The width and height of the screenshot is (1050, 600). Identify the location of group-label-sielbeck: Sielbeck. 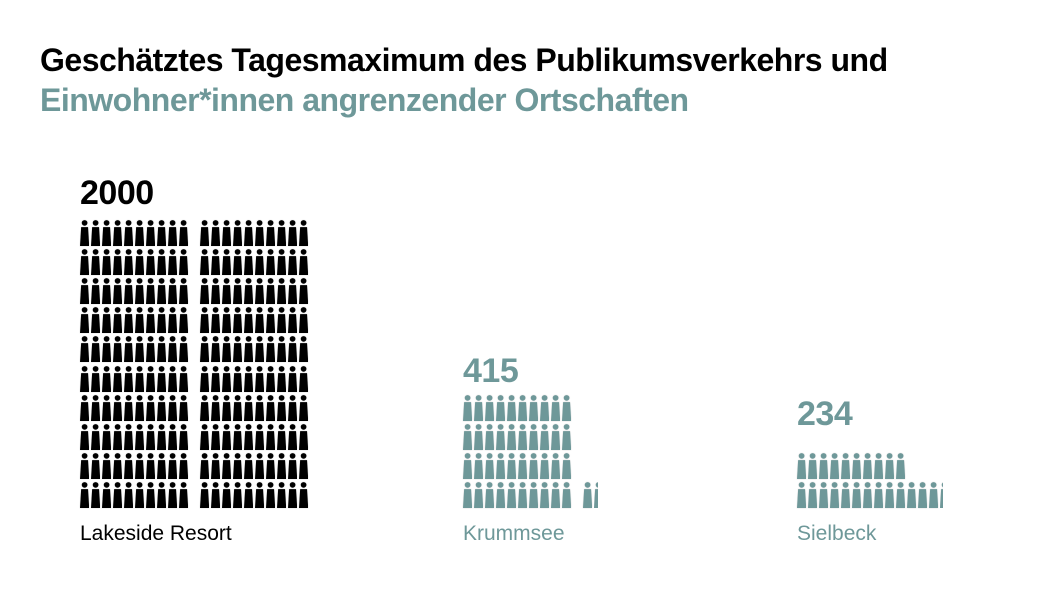
(837, 533).